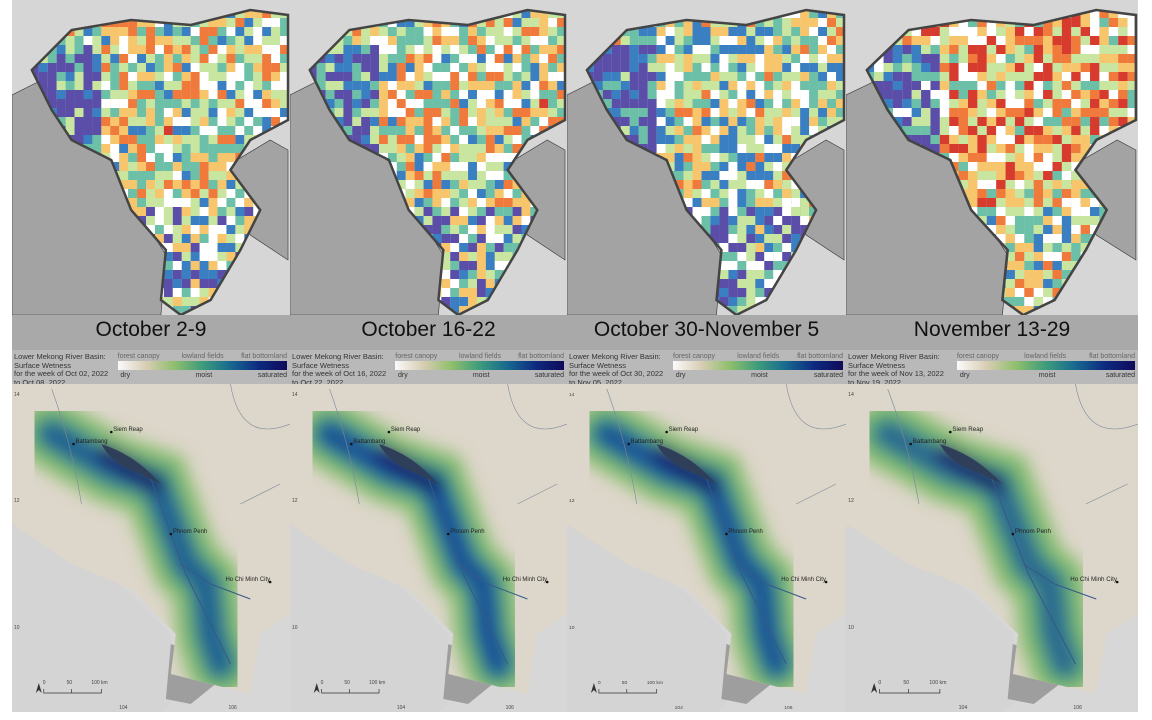  Describe the element at coordinates (525, 580) in the screenshot. I see `city-label-hcmc: Ho Chi Minh City` at that location.